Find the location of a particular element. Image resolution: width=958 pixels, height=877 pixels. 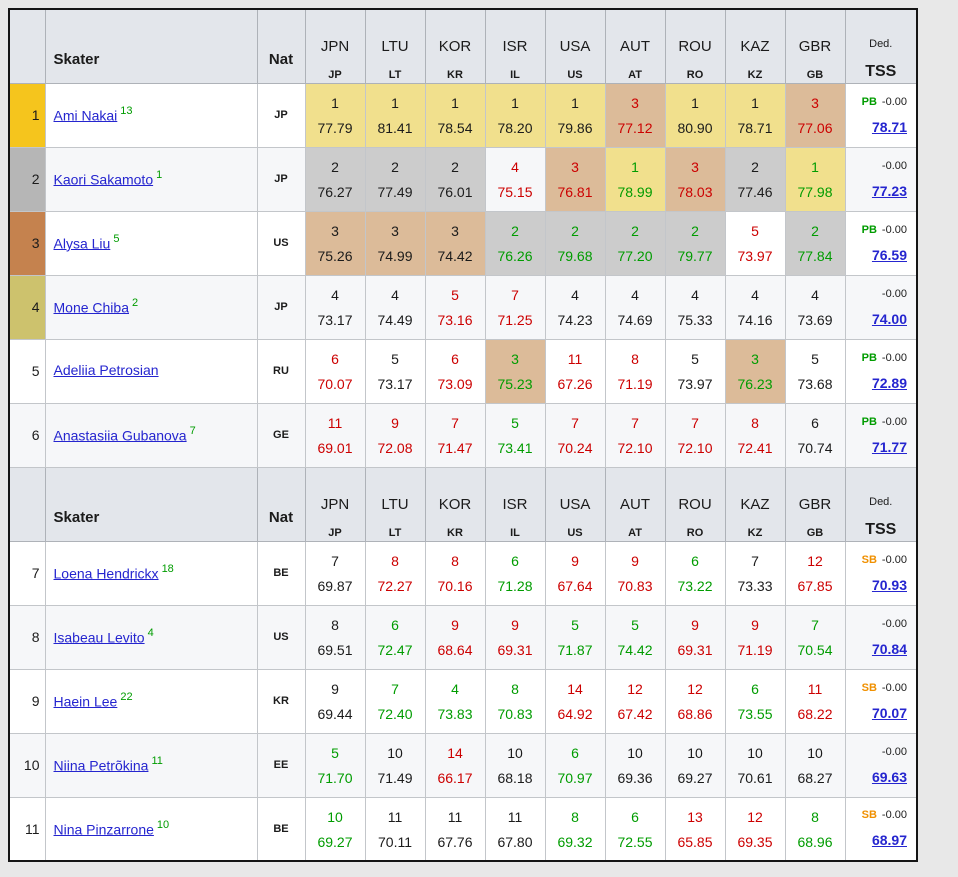

tss-link: 76.59 is located at coordinates (889, 254).